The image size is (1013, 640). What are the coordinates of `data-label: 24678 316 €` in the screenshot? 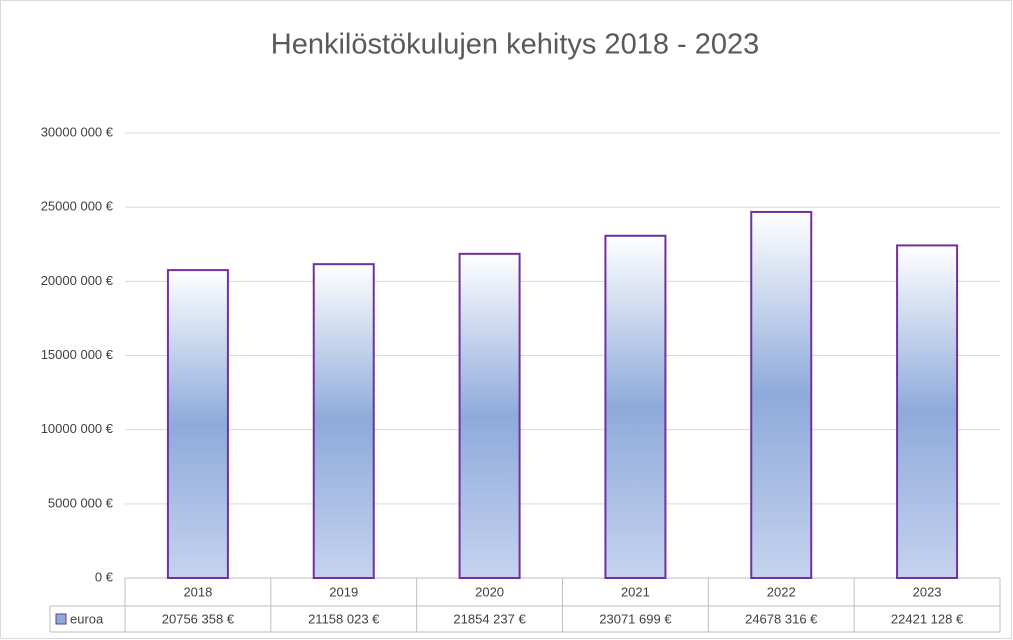 It's located at (781, 618).